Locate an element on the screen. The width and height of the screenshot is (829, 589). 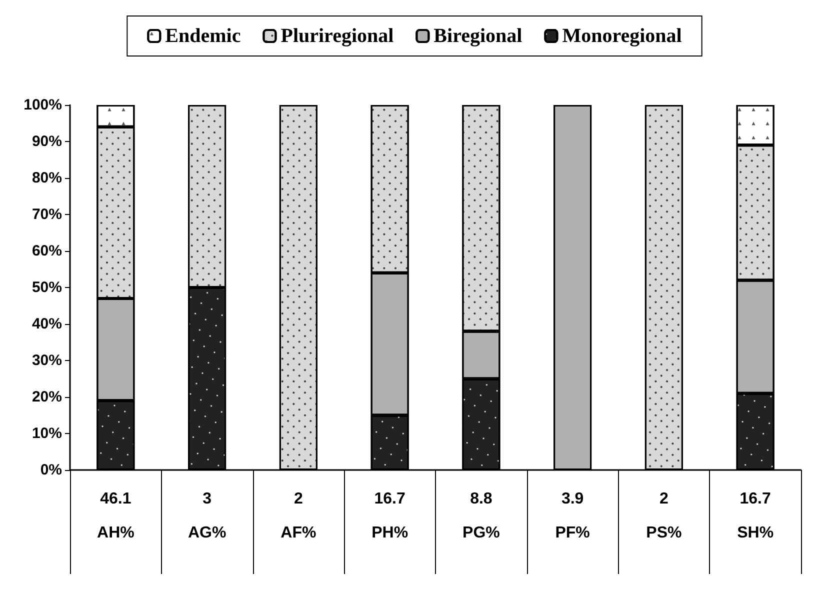
y-tick-label: 60% is located at coordinates (47, 251).